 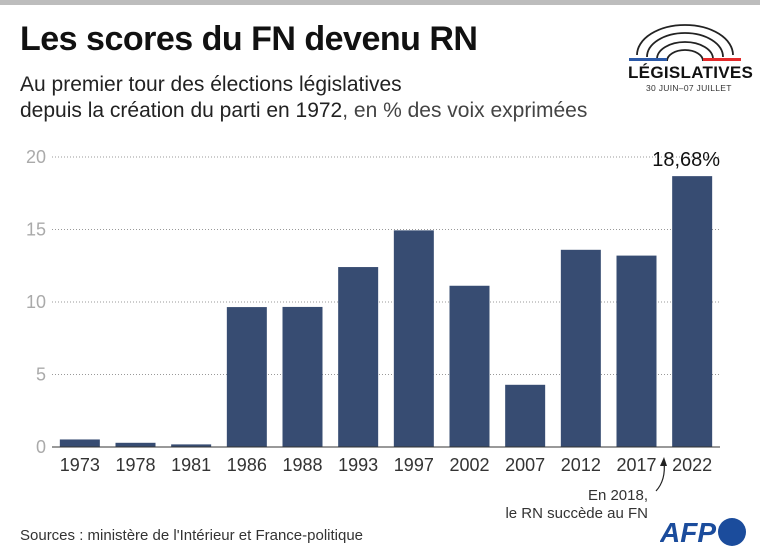 I want to click on y-tick-label: 20, so click(x=36, y=157).